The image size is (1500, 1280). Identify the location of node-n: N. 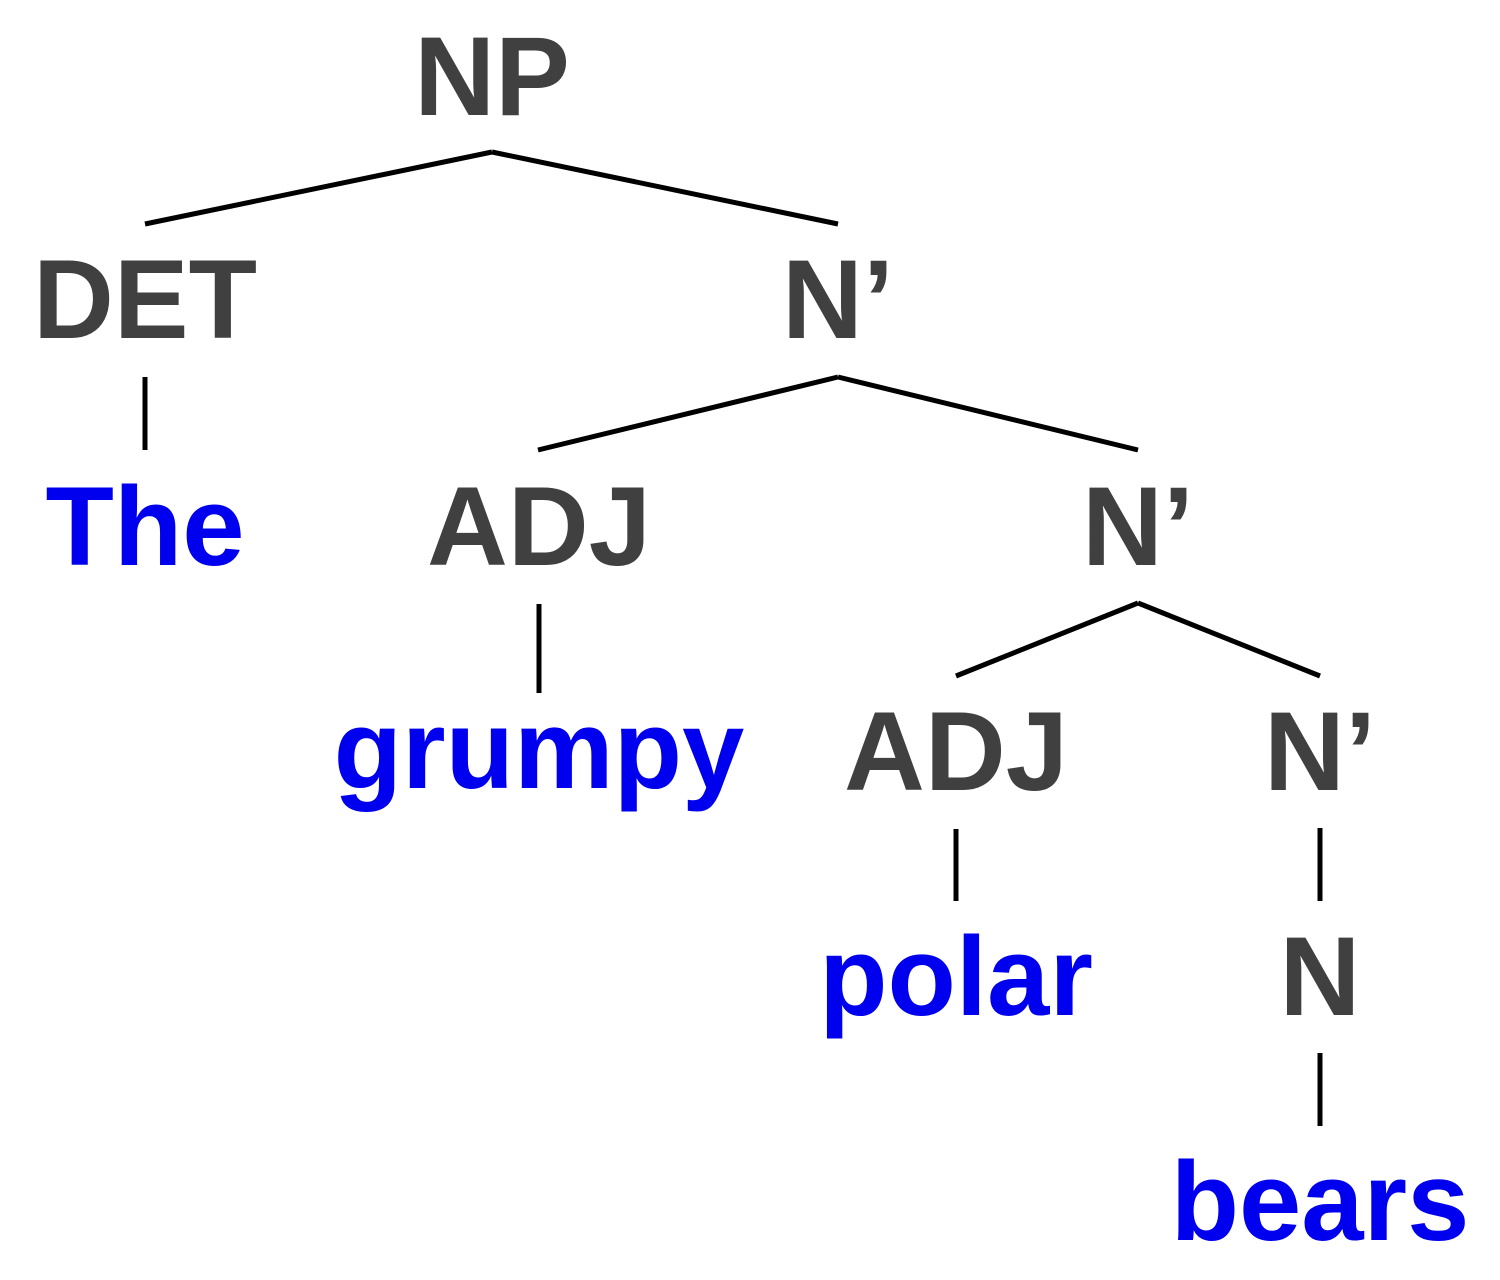
(1320, 976).